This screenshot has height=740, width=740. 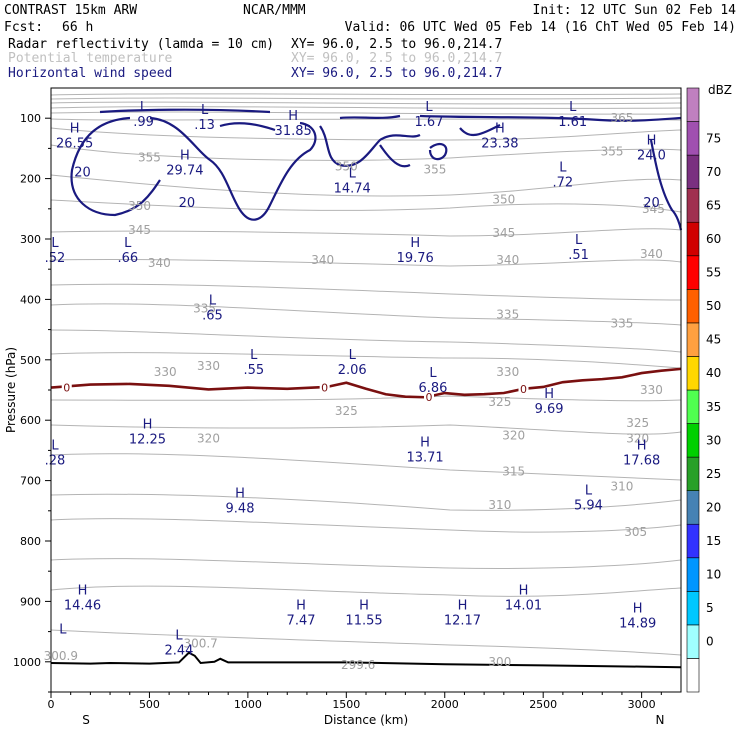 I want to click on colorbar-level-label: 5, so click(x=710, y=608).